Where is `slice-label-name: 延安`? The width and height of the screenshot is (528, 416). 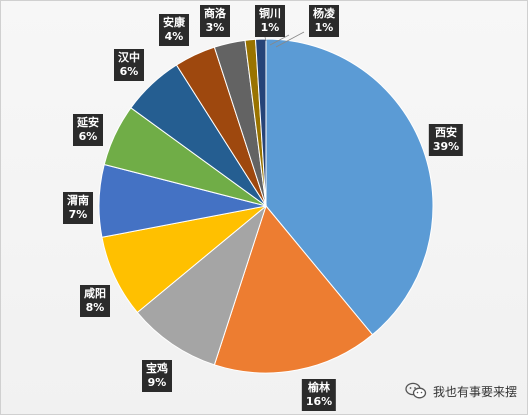 slice-label-name: 延安 is located at coordinates (88, 122).